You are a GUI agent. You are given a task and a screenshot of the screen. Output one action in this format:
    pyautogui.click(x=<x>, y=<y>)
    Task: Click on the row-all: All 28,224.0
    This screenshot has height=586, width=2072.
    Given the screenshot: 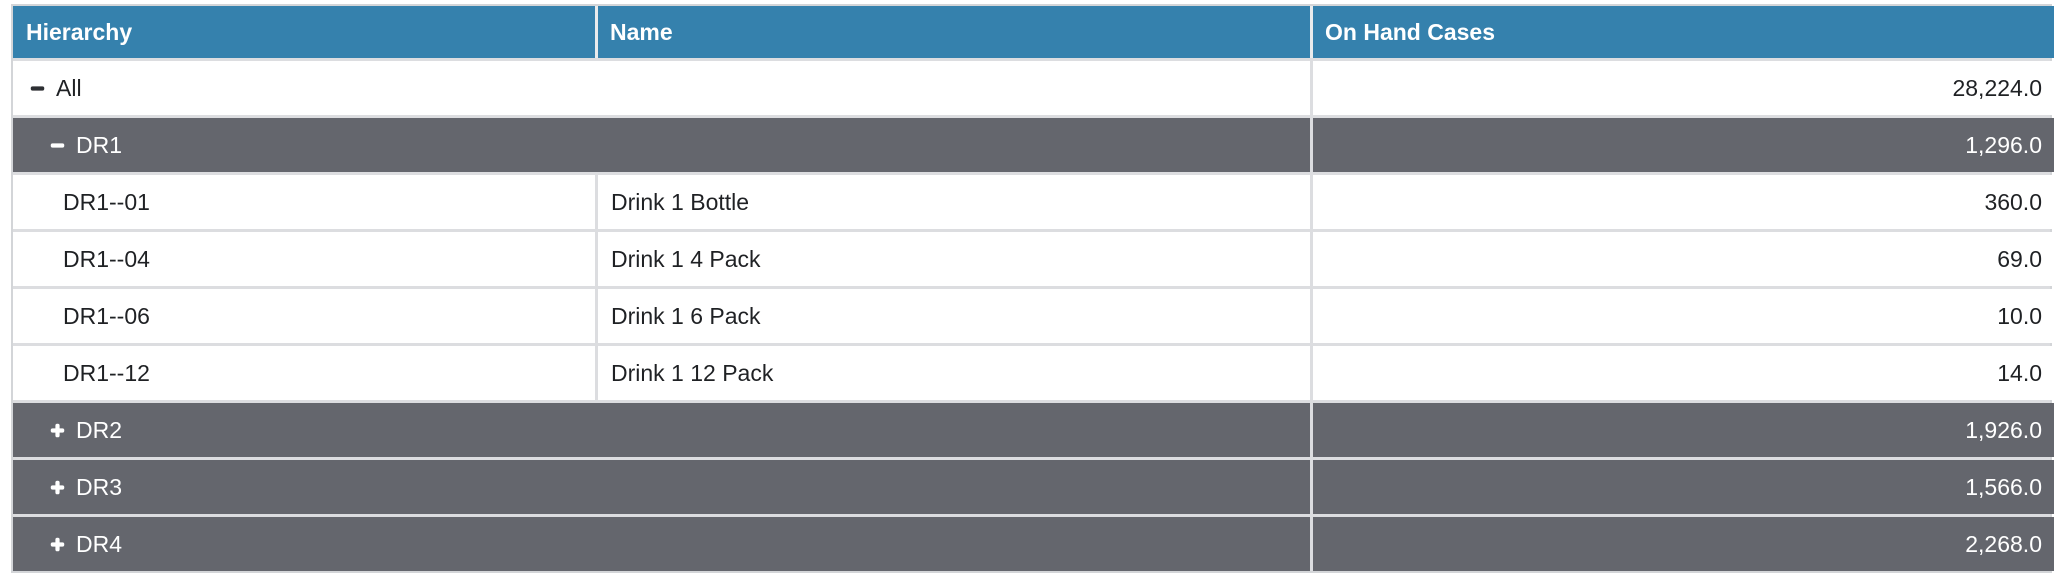 What is the action you would take?
    pyautogui.click(x=1033, y=88)
    